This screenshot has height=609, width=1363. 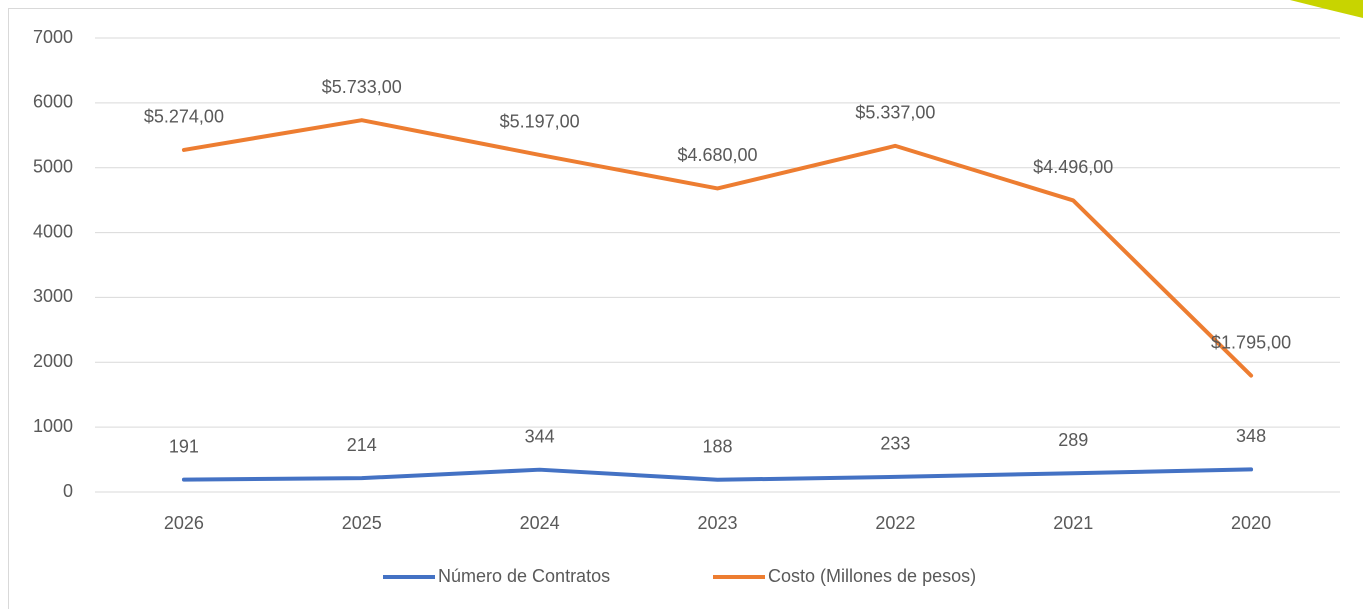 I want to click on data-label: 344, so click(x=540, y=436).